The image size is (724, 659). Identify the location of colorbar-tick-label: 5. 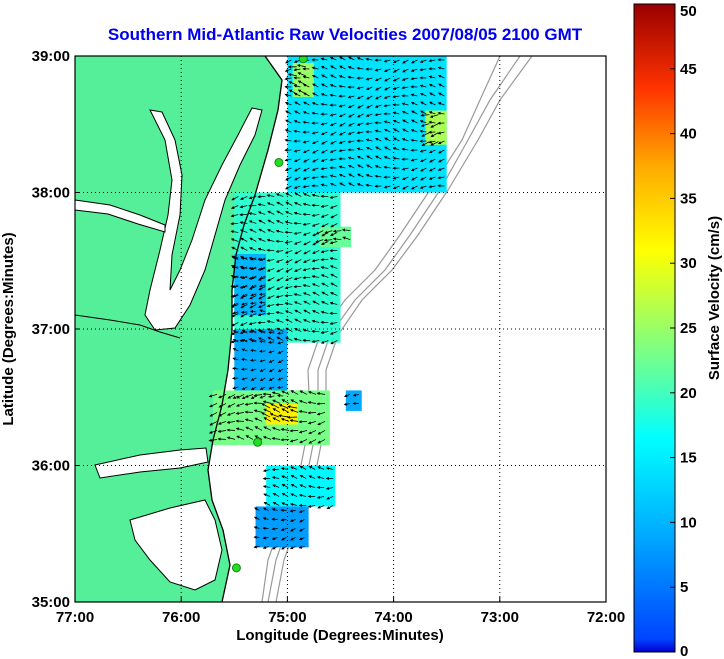
(684, 587).